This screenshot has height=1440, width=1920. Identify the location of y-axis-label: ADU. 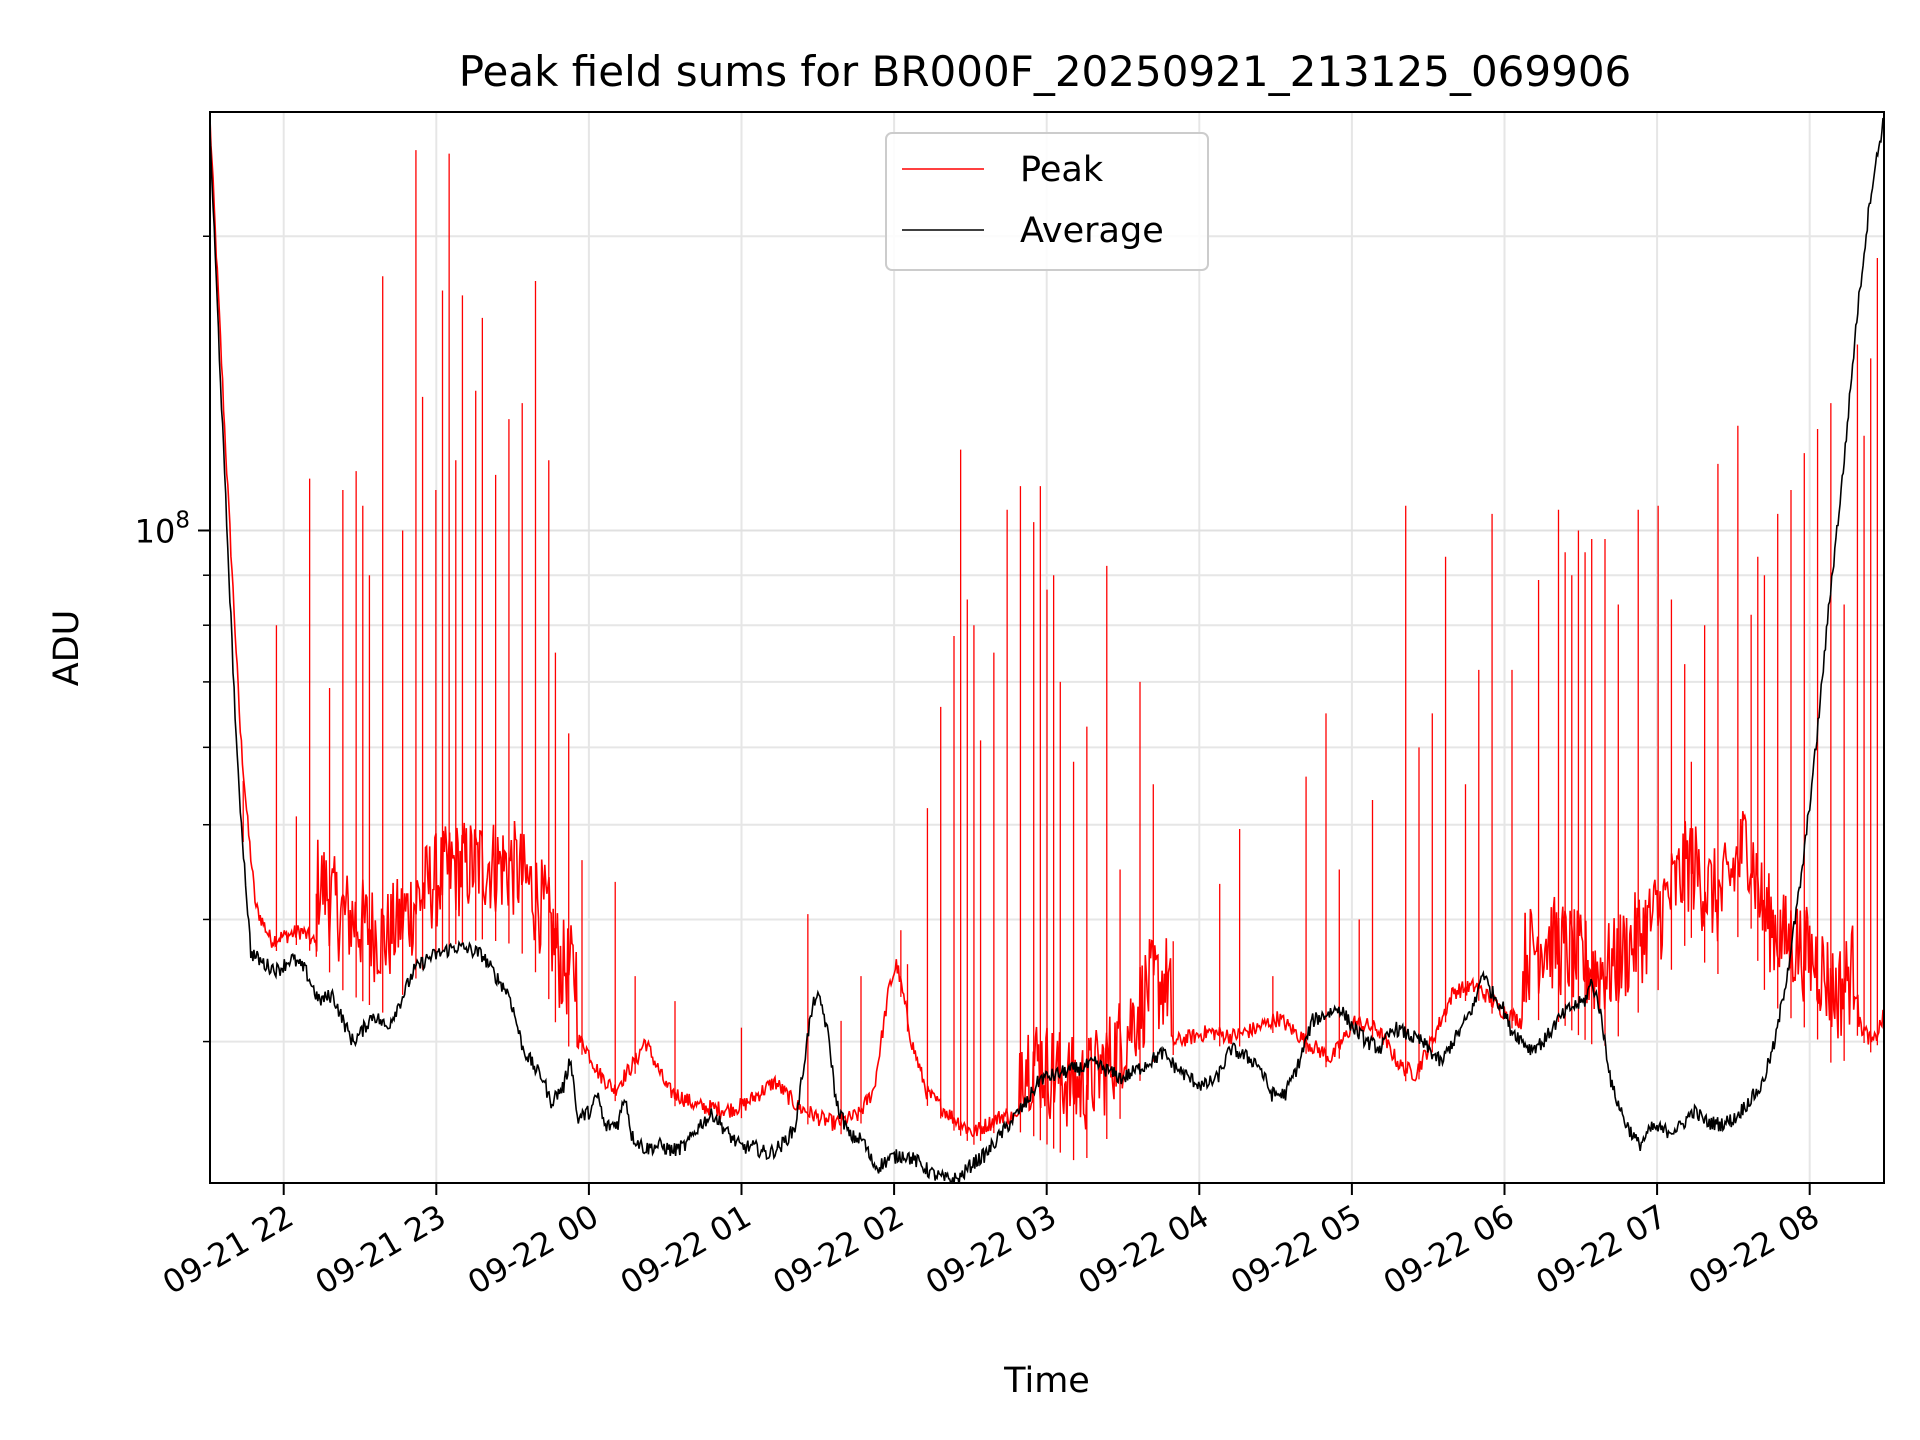
(67, 648).